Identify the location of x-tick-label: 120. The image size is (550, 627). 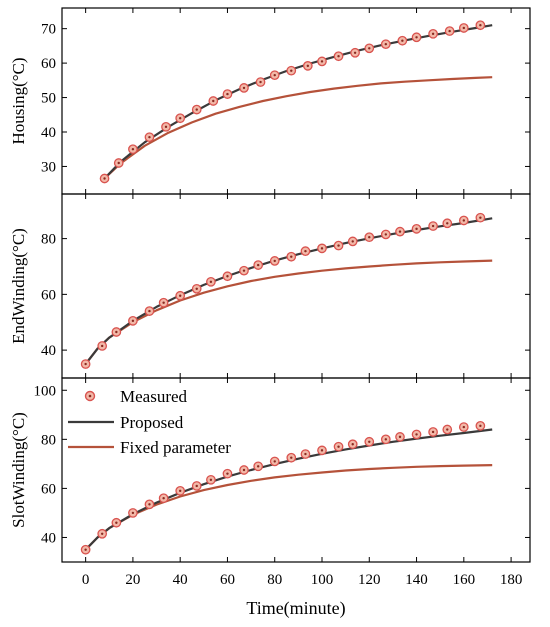
(369, 580).